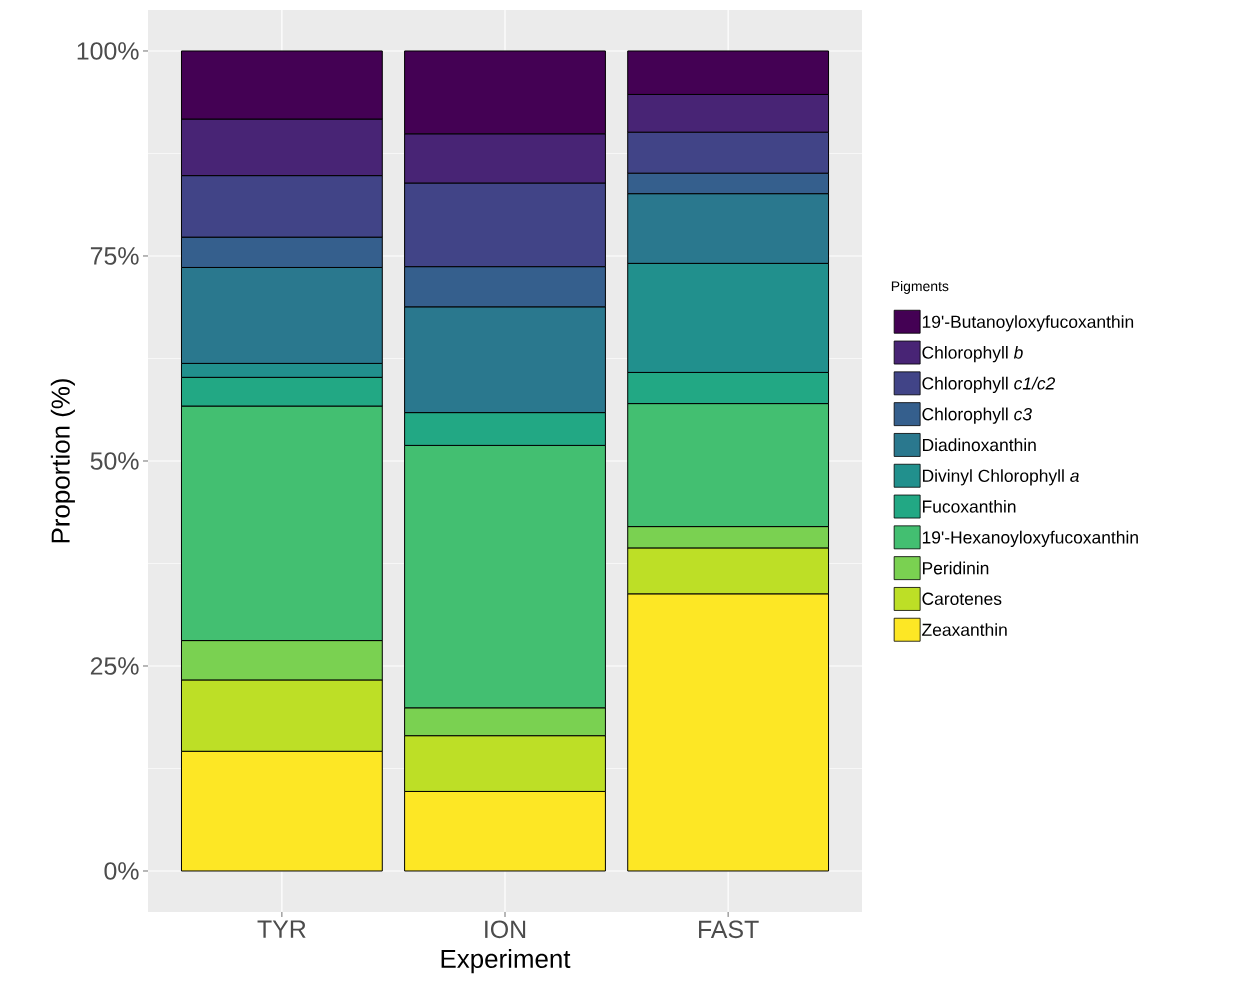 Image resolution: width=1245 pixels, height=996 pixels. Describe the element at coordinates (920, 287) in the screenshot. I see `legend-title: Pigments` at that location.